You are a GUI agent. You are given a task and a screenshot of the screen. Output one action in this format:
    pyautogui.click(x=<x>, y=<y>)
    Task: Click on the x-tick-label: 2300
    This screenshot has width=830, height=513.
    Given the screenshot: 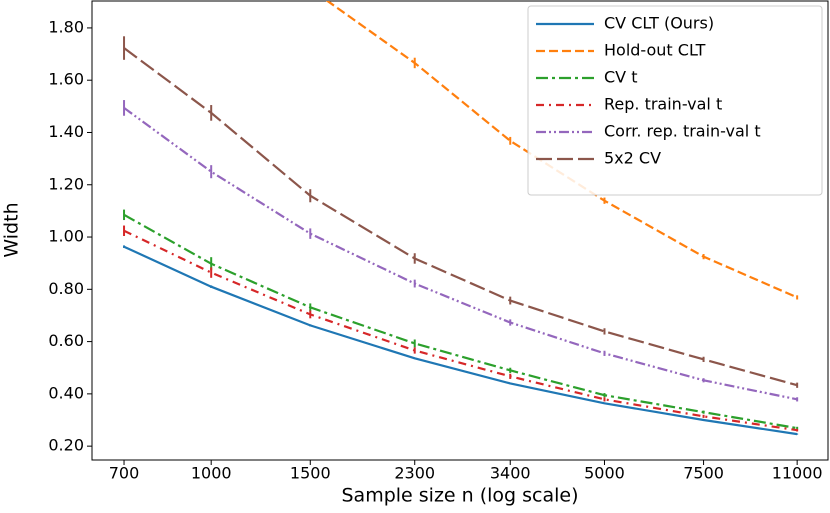 What is the action you would take?
    pyautogui.click(x=414, y=473)
    